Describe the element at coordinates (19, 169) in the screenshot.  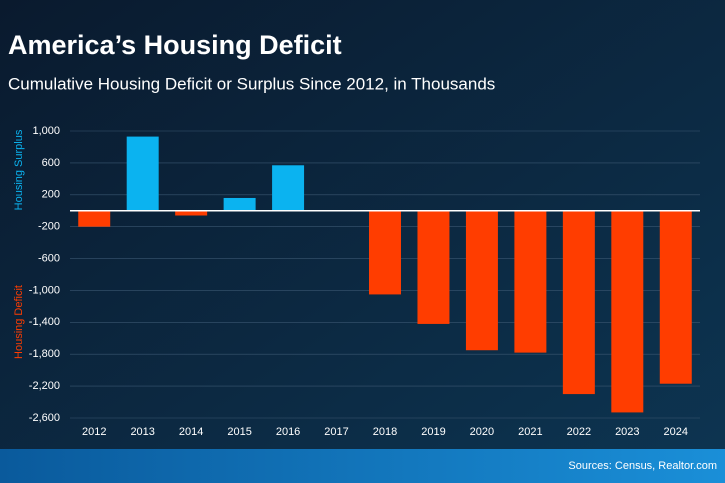
I see `surplus-label: Housing Surplus` at that location.